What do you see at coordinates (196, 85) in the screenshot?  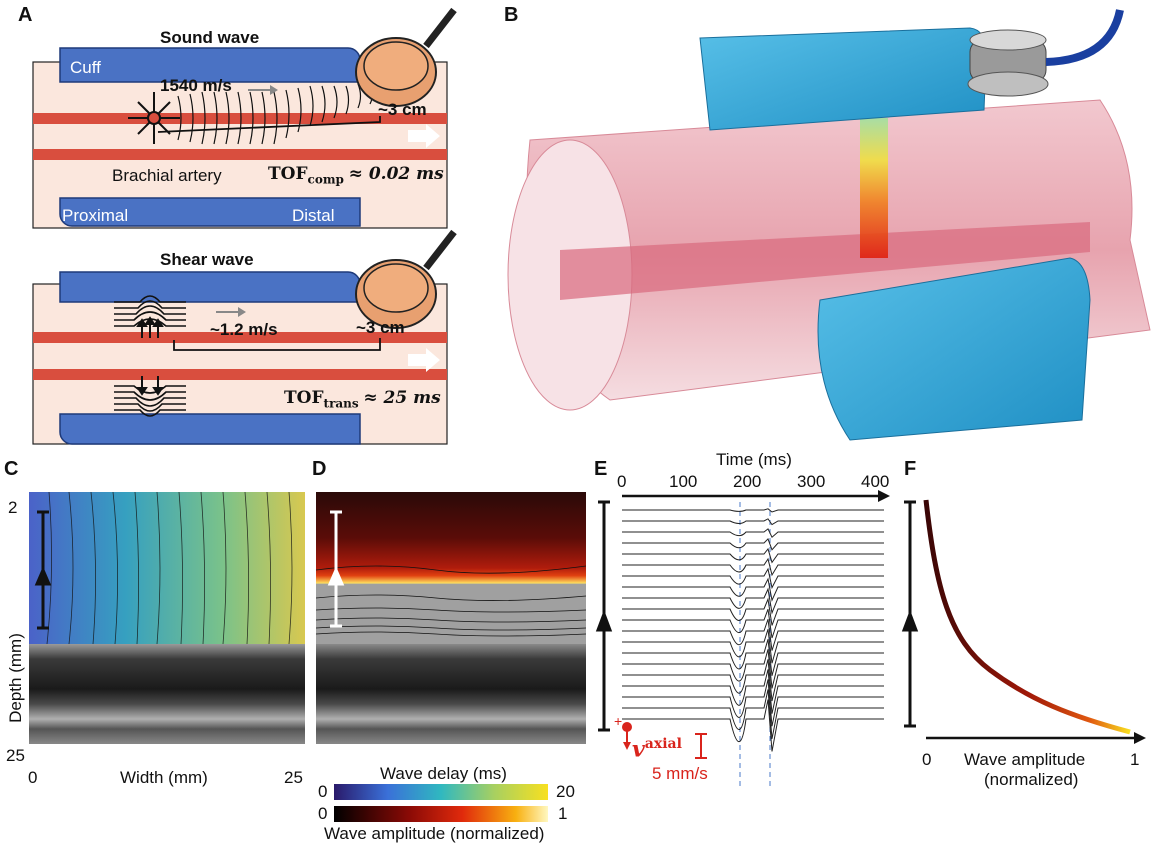 I see `sound-speed-label: 1540 m/s` at bounding box center [196, 85].